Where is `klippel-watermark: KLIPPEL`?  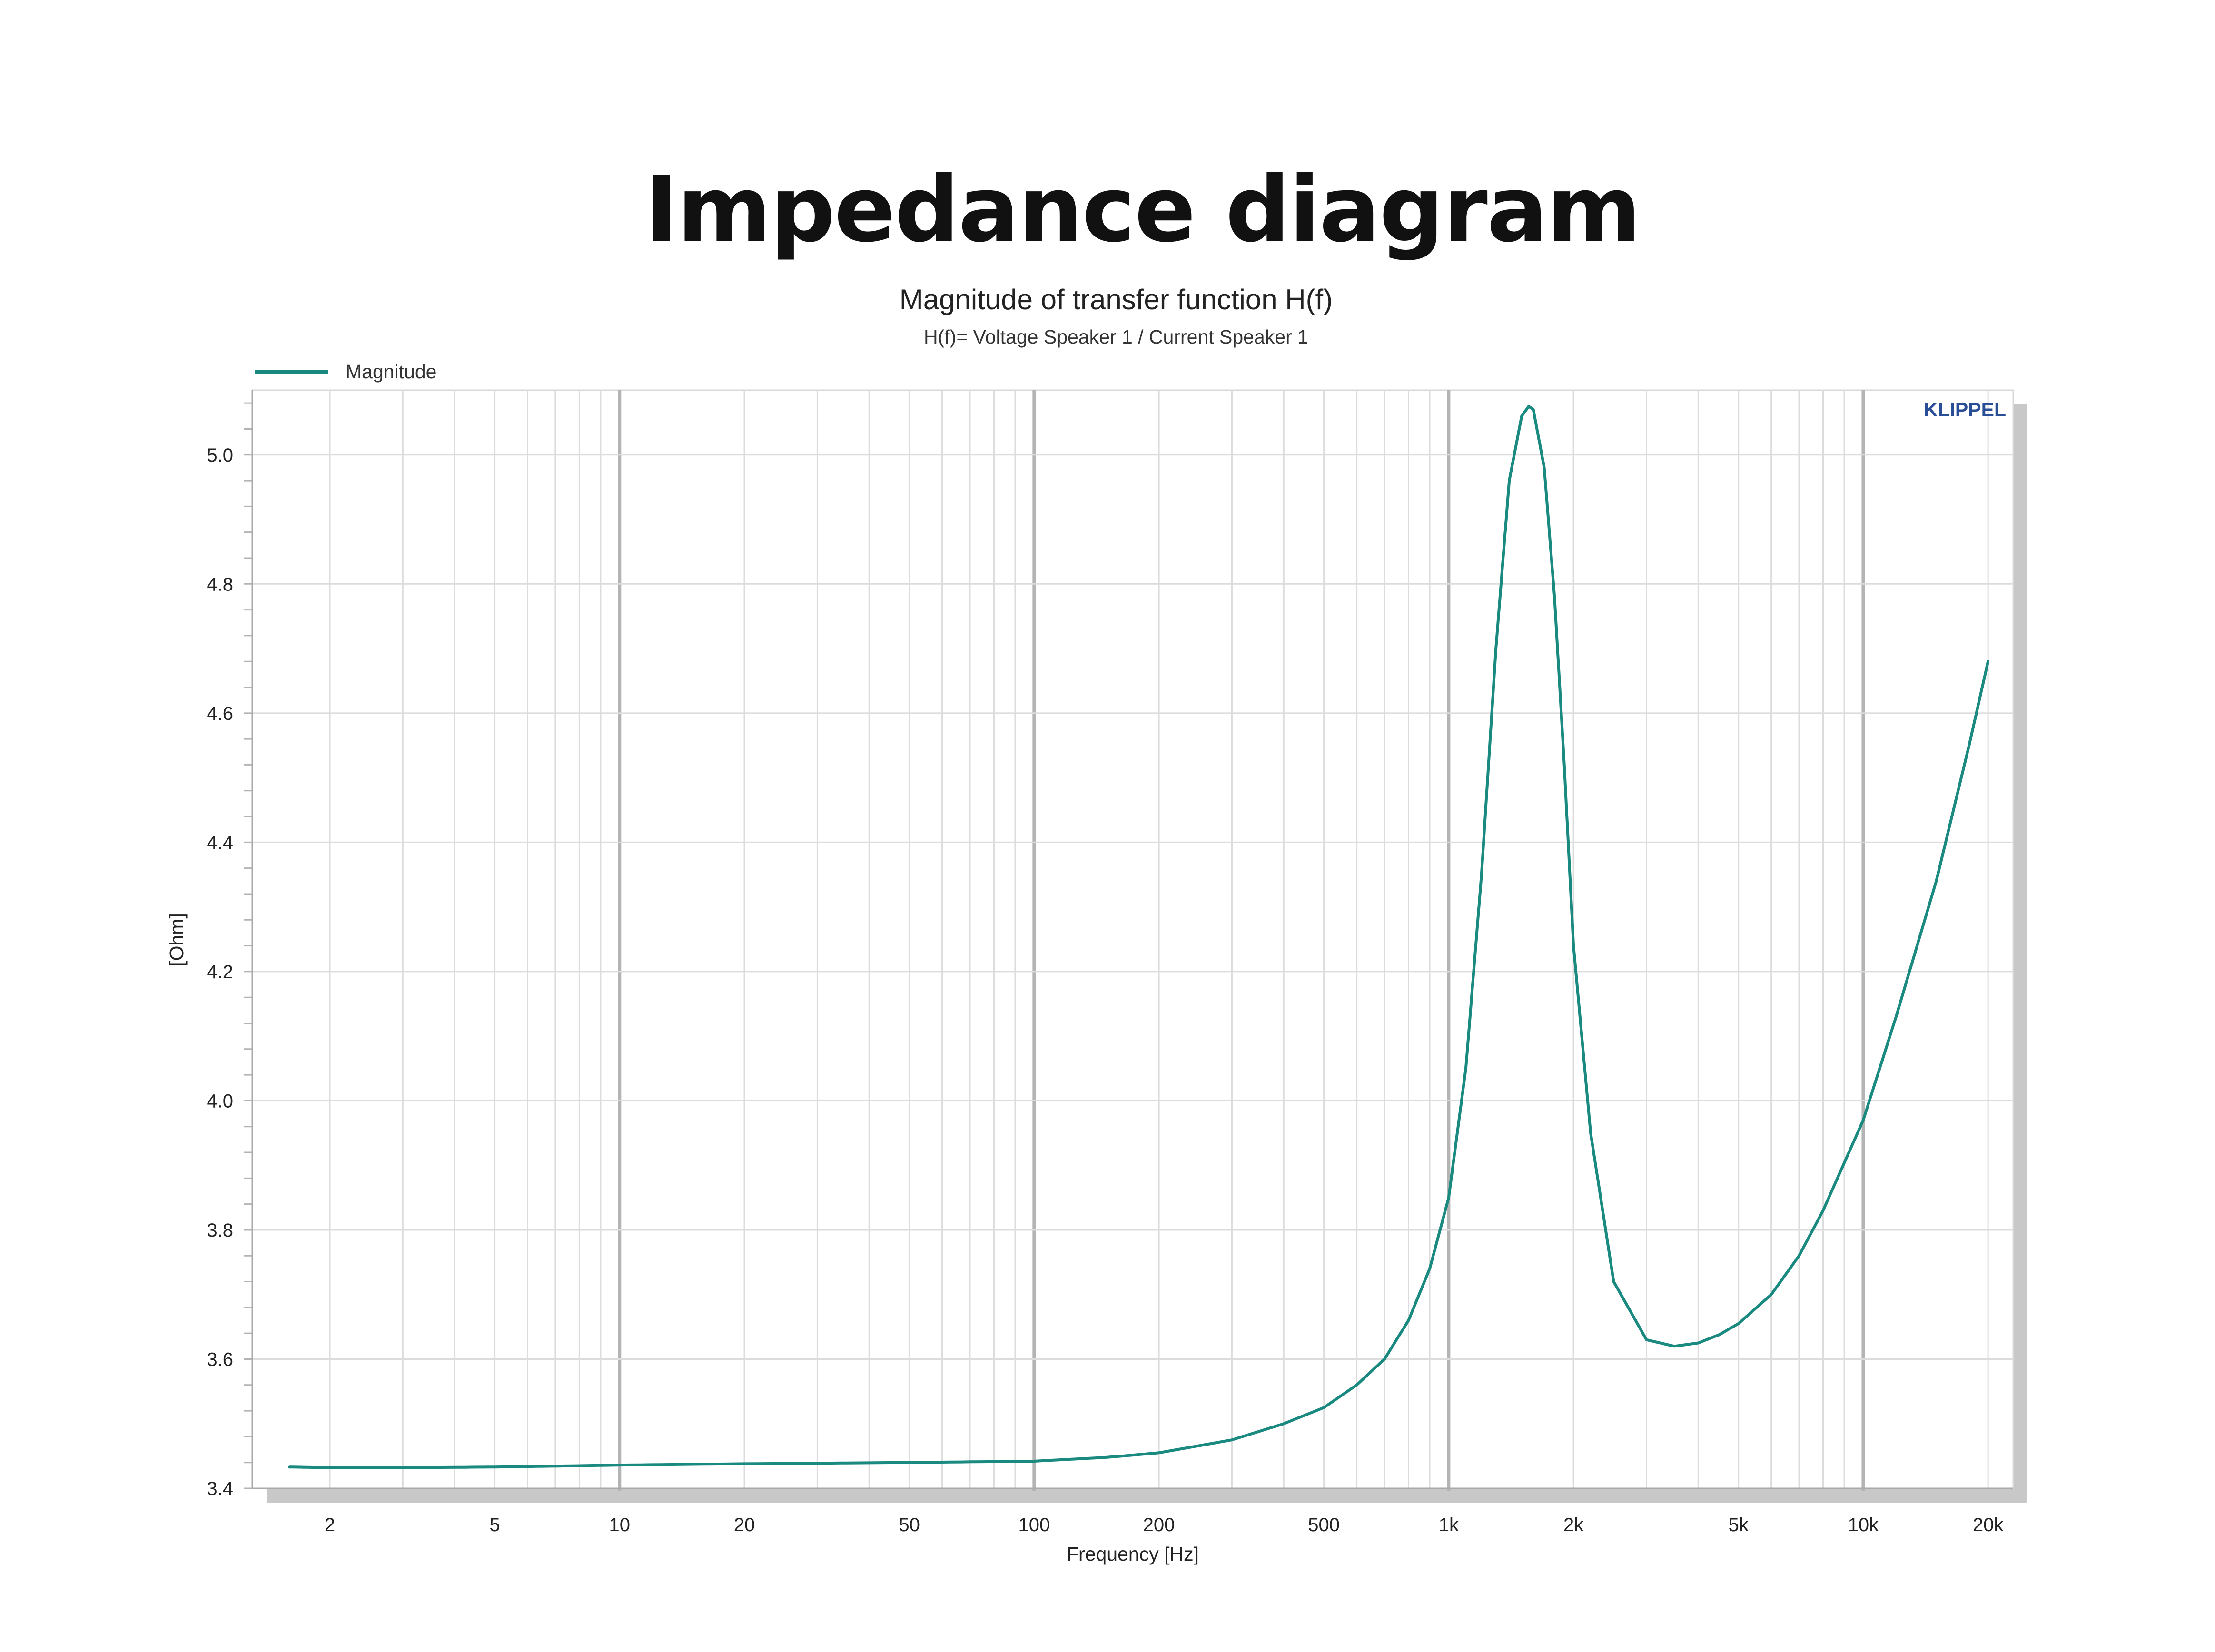
klippel-watermark: KLIPPEL is located at coordinates (1965, 410).